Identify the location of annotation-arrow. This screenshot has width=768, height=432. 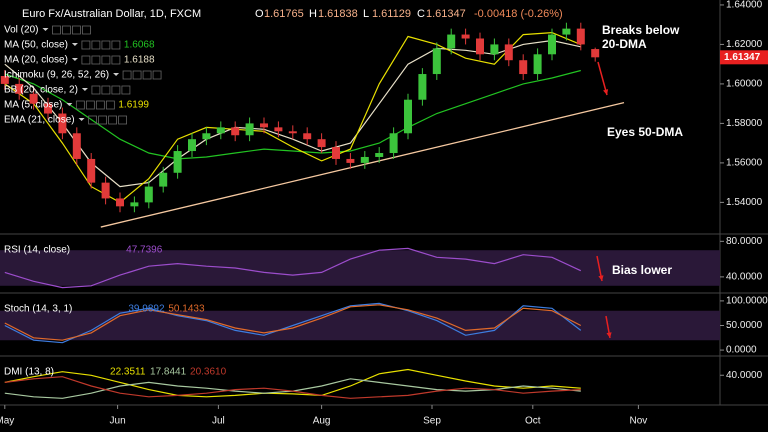
(602, 78).